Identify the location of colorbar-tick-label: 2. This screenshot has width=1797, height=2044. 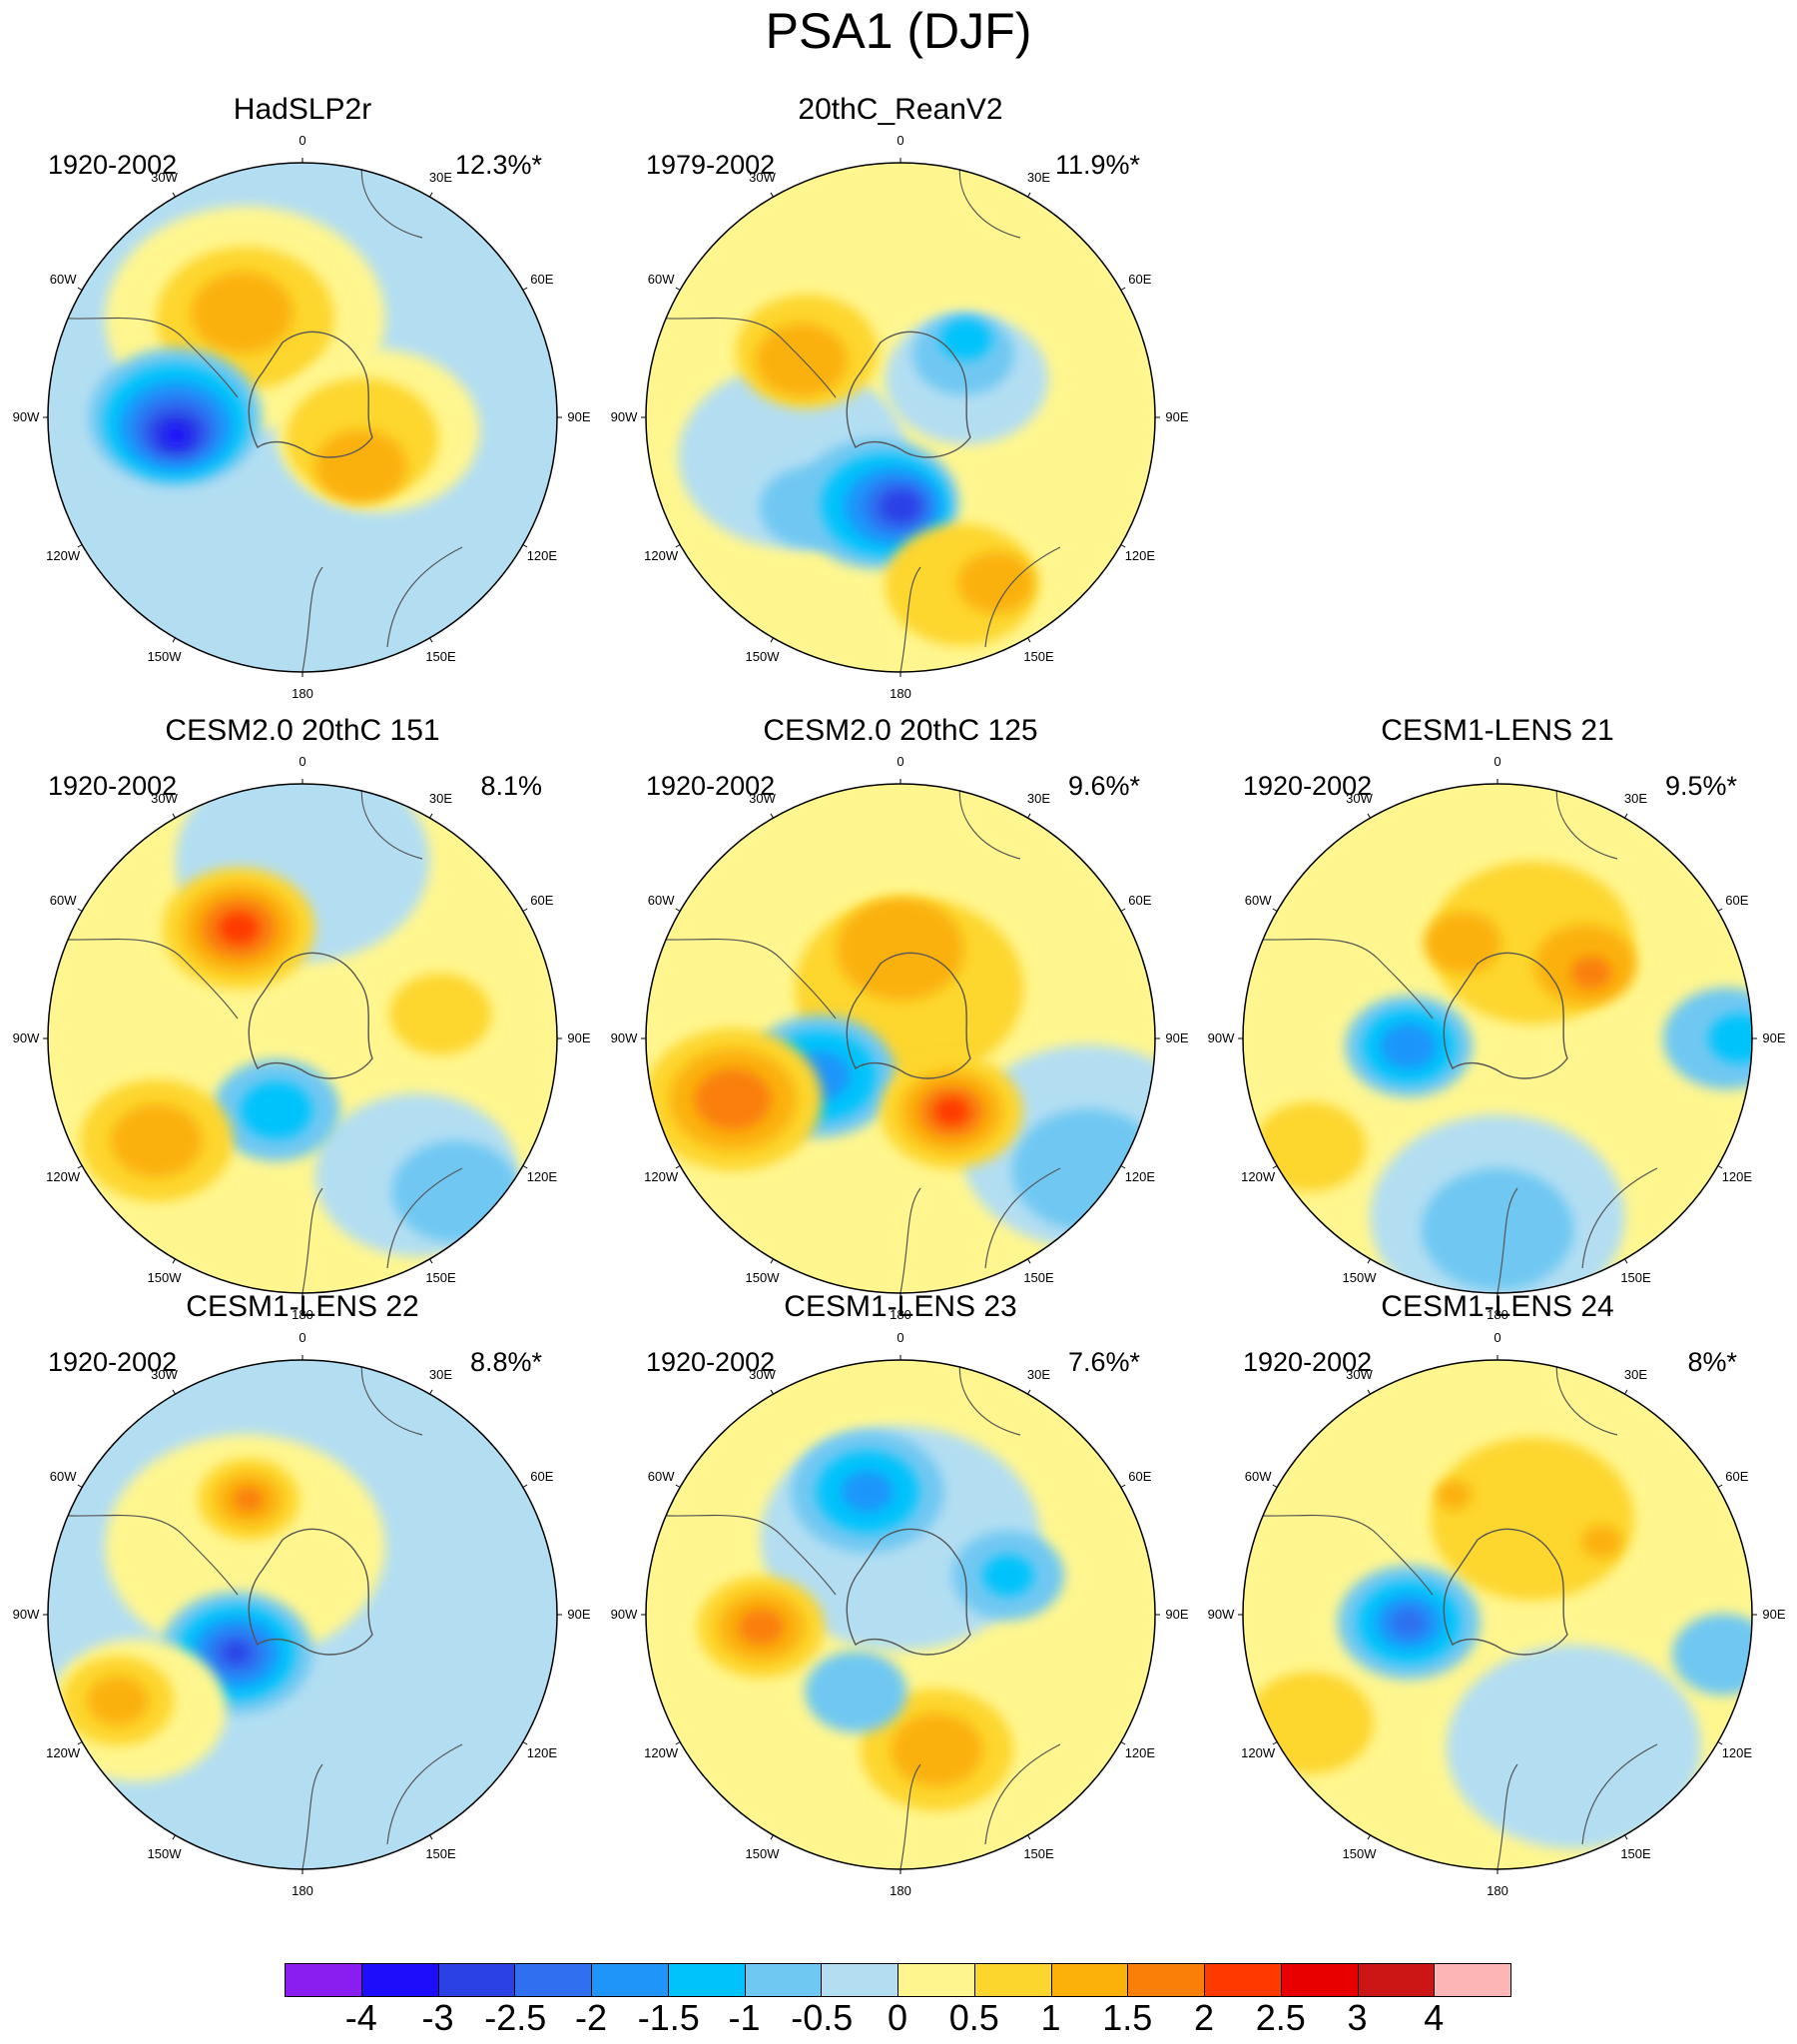
(1204, 2017).